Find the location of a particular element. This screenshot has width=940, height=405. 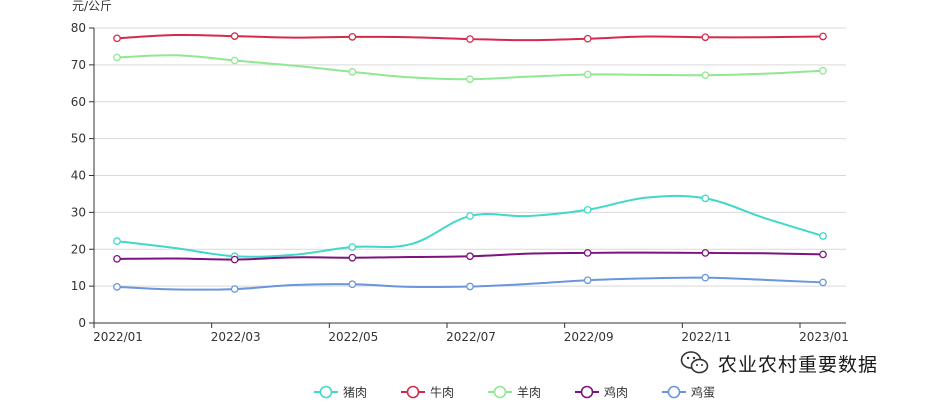

y-tick-label: 10 is located at coordinates (78, 286).